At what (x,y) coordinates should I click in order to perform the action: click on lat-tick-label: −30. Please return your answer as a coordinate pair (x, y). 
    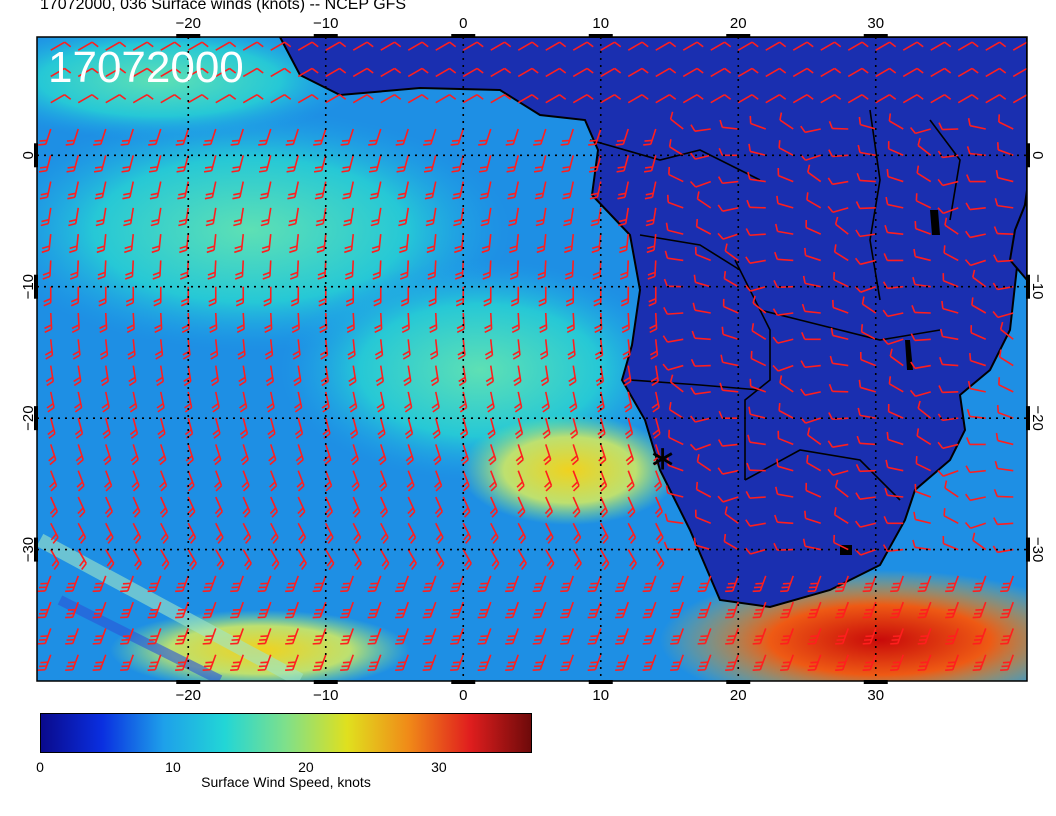
    Looking at the image, I should click on (28, 549).